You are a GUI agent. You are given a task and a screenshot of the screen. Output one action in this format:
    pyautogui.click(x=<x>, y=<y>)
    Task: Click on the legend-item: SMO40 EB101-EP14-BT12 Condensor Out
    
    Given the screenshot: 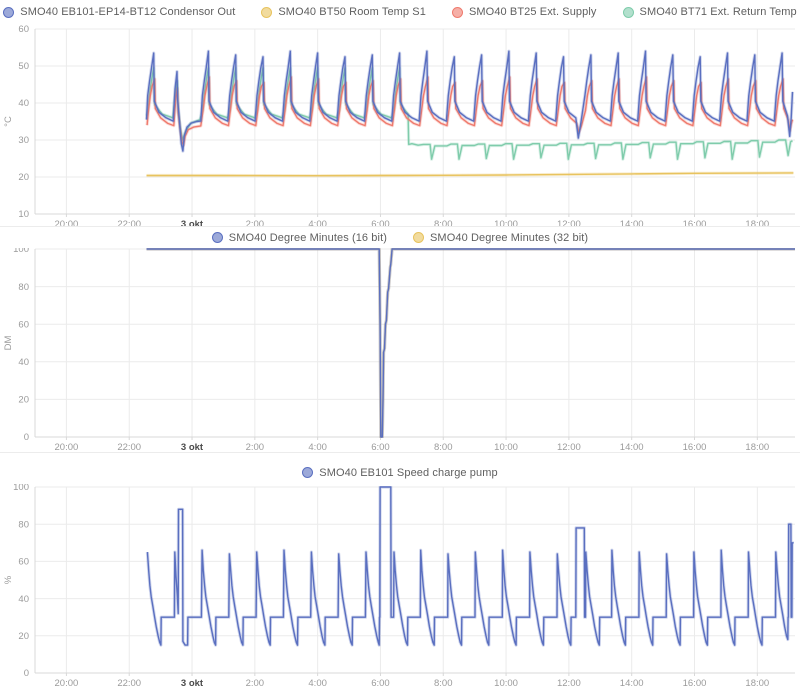 What is the action you would take?
    pyautogui.click(x=119, y=12)
    